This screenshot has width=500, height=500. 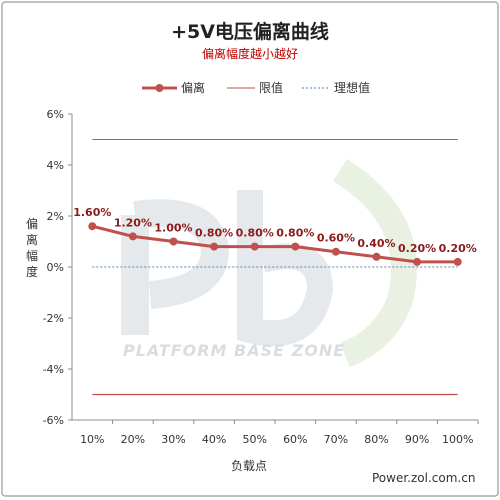 What do you see at coordinates (274, 244) in the screenshot?
I see `deviation-line` at bounding box center [274, 244].